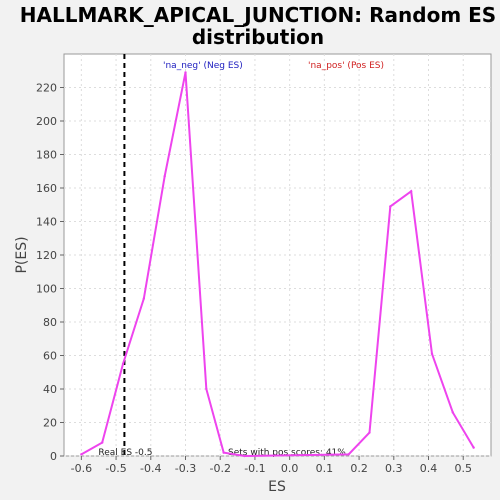 This screenshot has width=500, height=500. What do you see at coordinates (46, 222) in the screenshot?
I see `y-tick-label: 140` at bounding box center [46, 222].